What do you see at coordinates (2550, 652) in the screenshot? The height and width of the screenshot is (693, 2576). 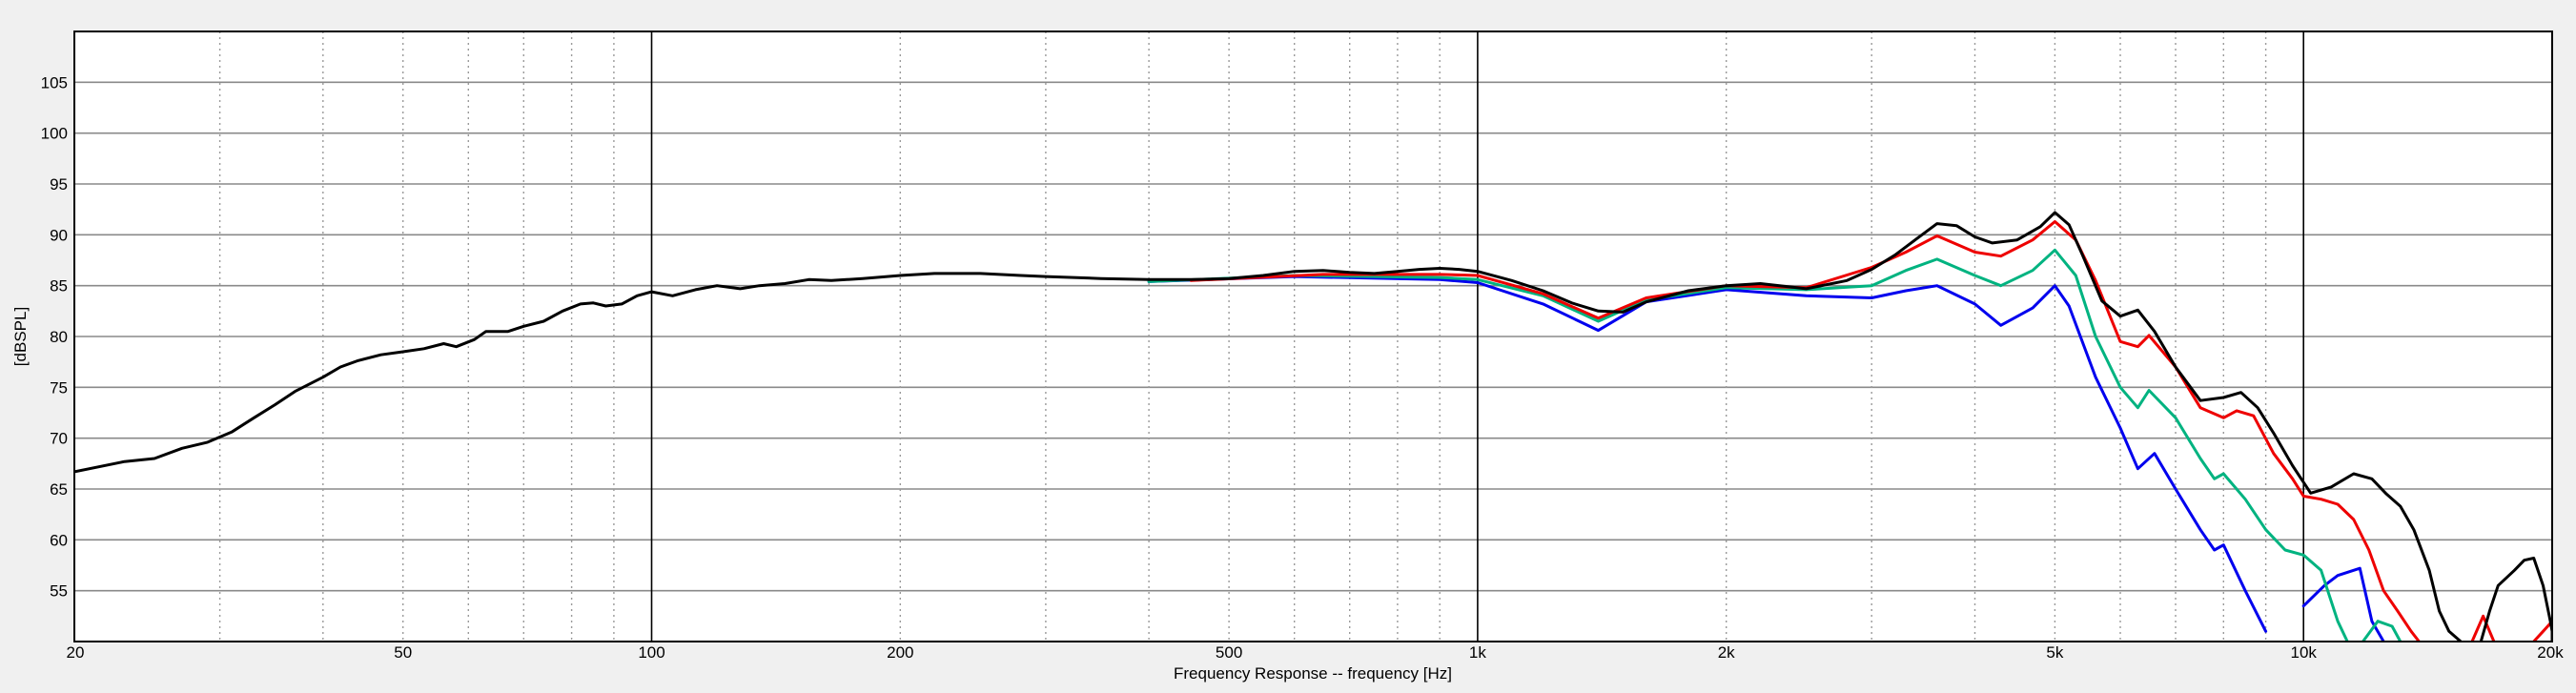 I see `x-tick-label: 20k` at bounding box center [2550, 652].